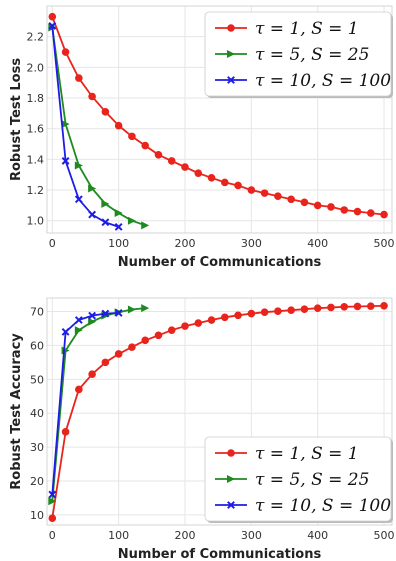 The width and height of the screenshot is (396, 561). Describe the element at coordinates (37, 379) in the screenshot. I see `y-tick-label: 50` at that location.